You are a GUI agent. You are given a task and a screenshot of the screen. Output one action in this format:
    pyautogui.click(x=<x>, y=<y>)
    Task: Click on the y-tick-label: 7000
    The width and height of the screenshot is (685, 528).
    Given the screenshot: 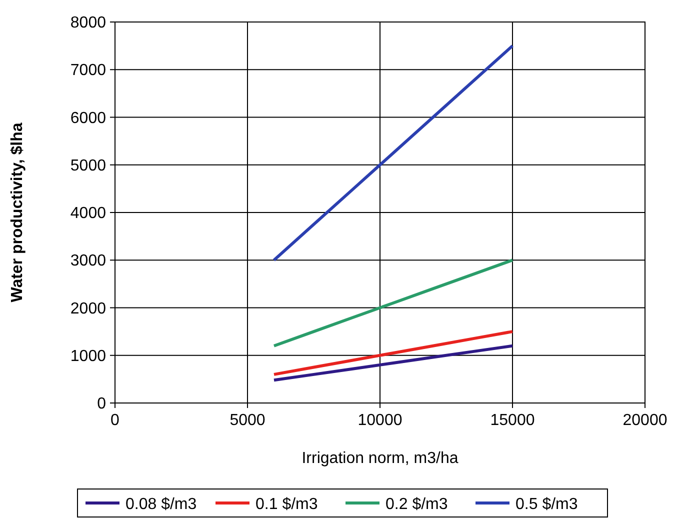 What is the action you would take?
    pyautogui.click(x=88, y=71)
    